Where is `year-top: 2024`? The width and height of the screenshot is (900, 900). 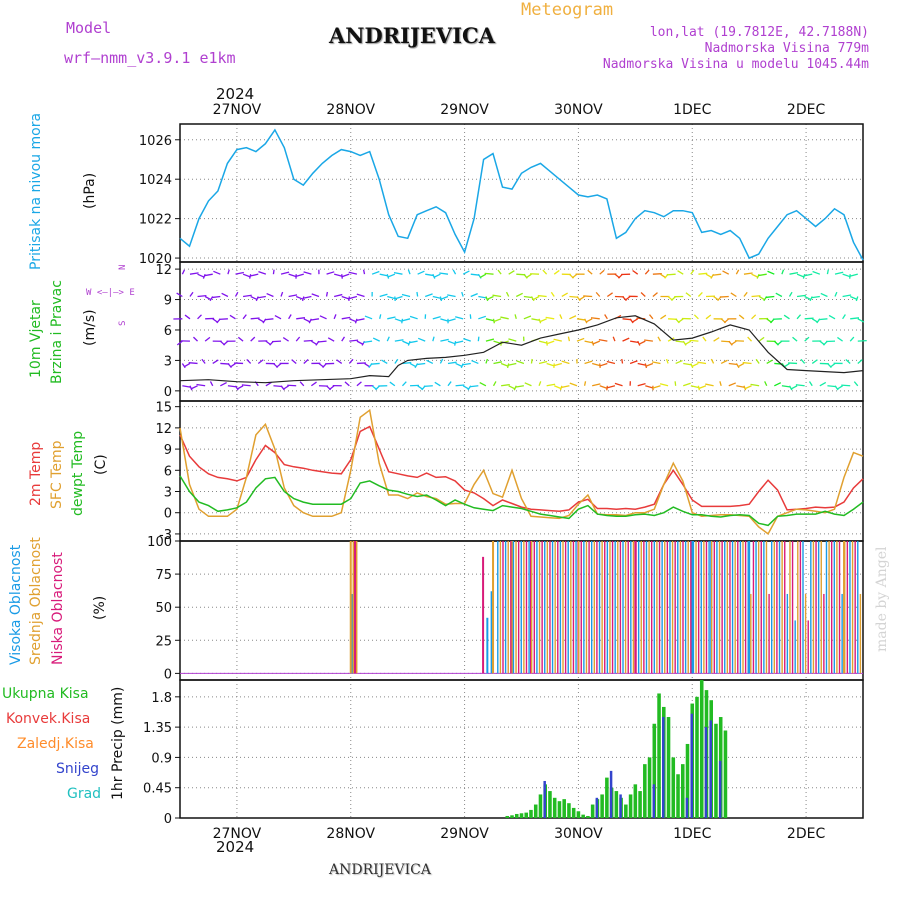 year-top: 2024 is located at coordinates (235, 94).